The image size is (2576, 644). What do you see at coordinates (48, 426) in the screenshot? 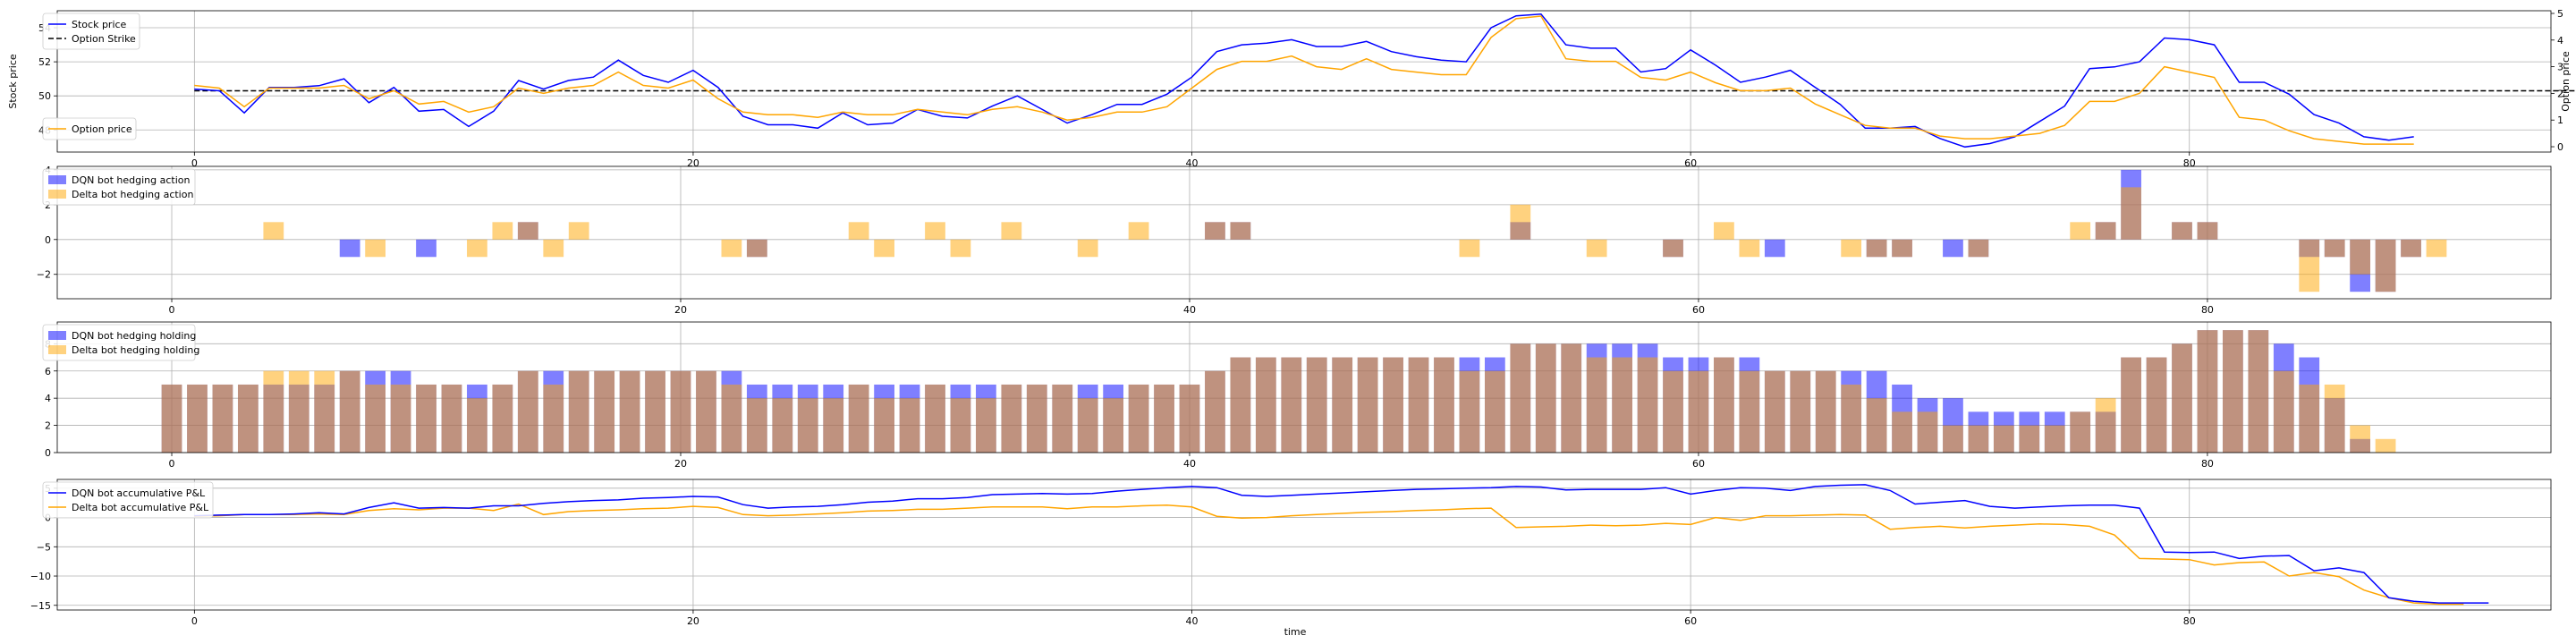
I see `y-tick-label: 2` at bounding box center [48, 426].